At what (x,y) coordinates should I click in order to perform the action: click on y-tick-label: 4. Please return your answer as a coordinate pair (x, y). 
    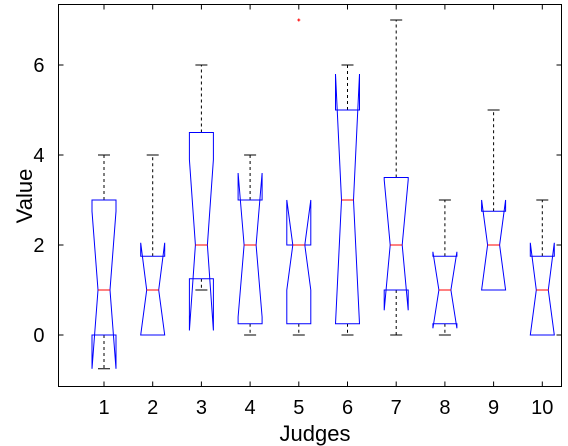
    Looking at the image, I should click on (38, 156).